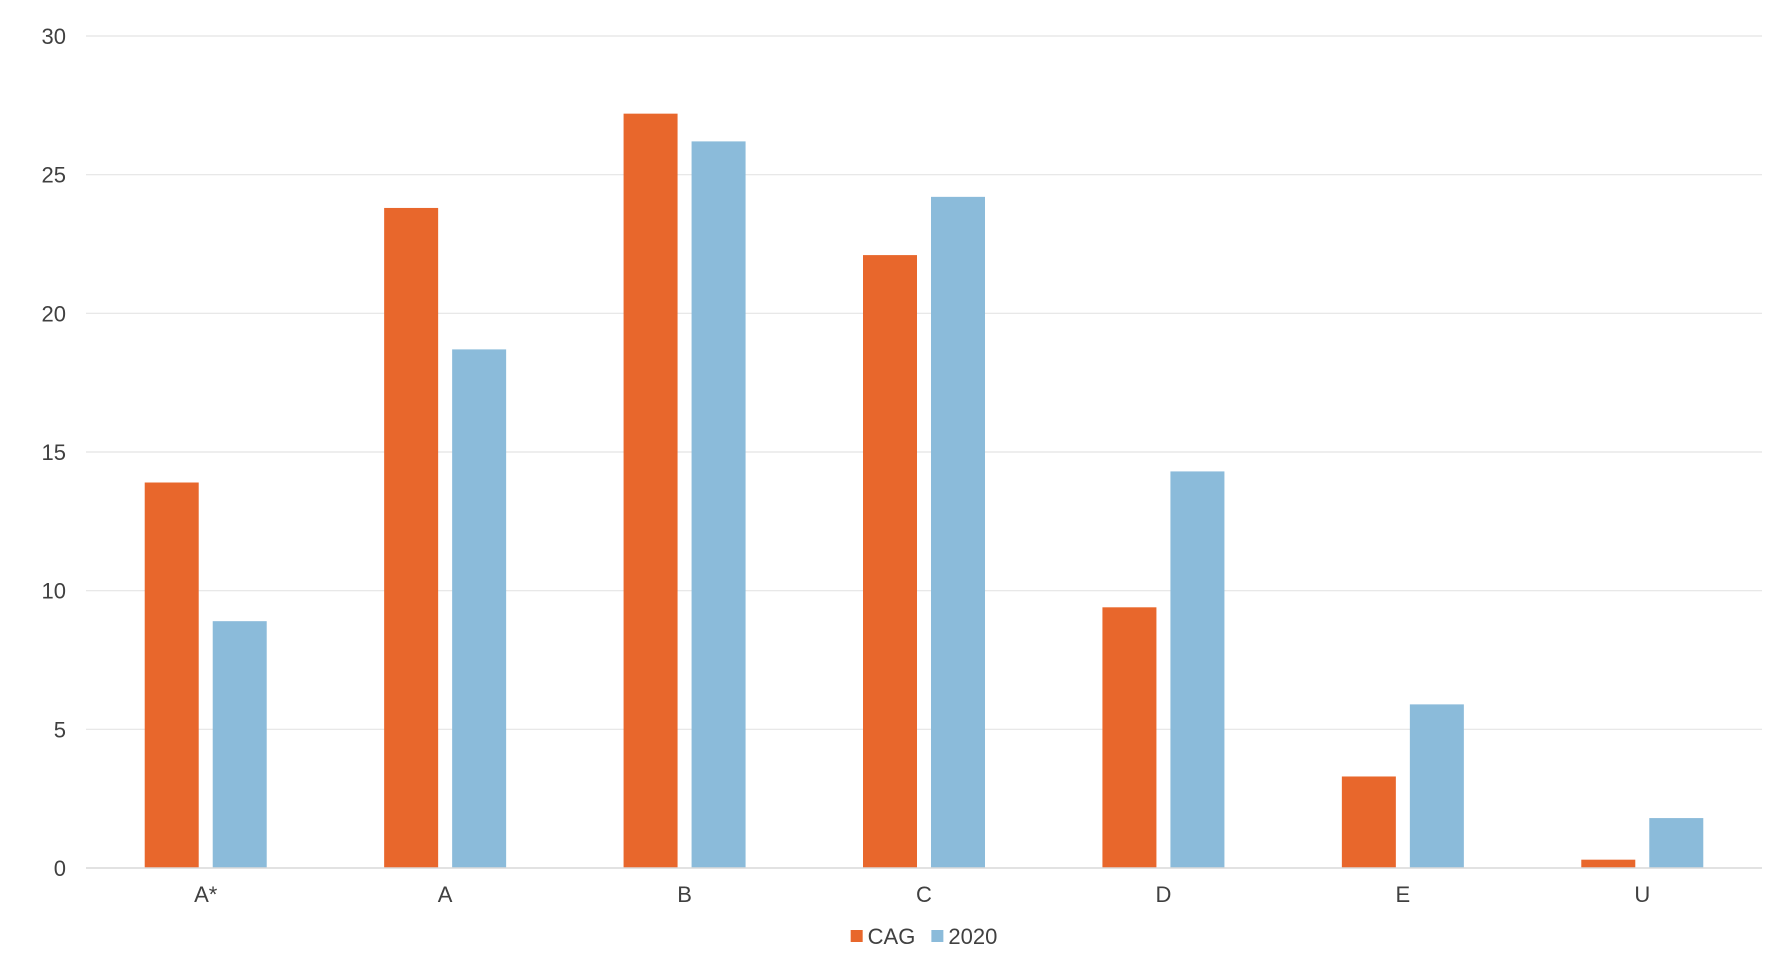 The height and width of the screenshot is (980, 1788). What do you see at coordinates (60, 729) in the screenshot?
I see `y-tick-label: 5` at bounding box center [60, 729].